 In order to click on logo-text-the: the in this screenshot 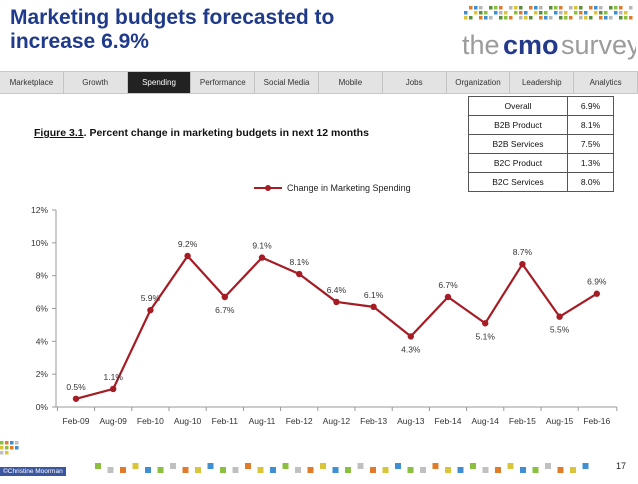, I will do `click(481, 45)`.